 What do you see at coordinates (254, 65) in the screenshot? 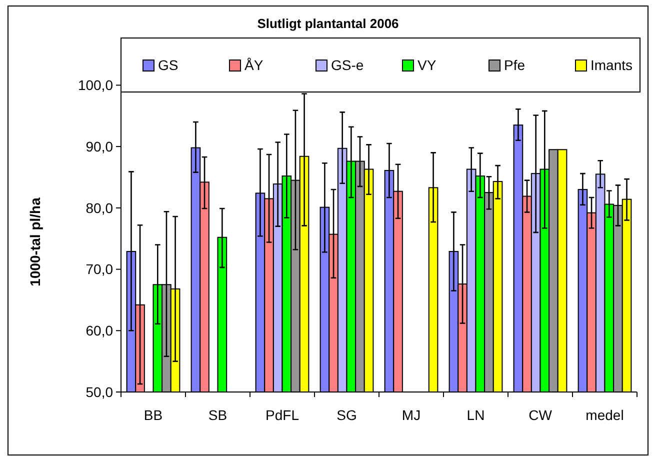
I see `legend-label: ÅY` at bounding box center [254, 65].